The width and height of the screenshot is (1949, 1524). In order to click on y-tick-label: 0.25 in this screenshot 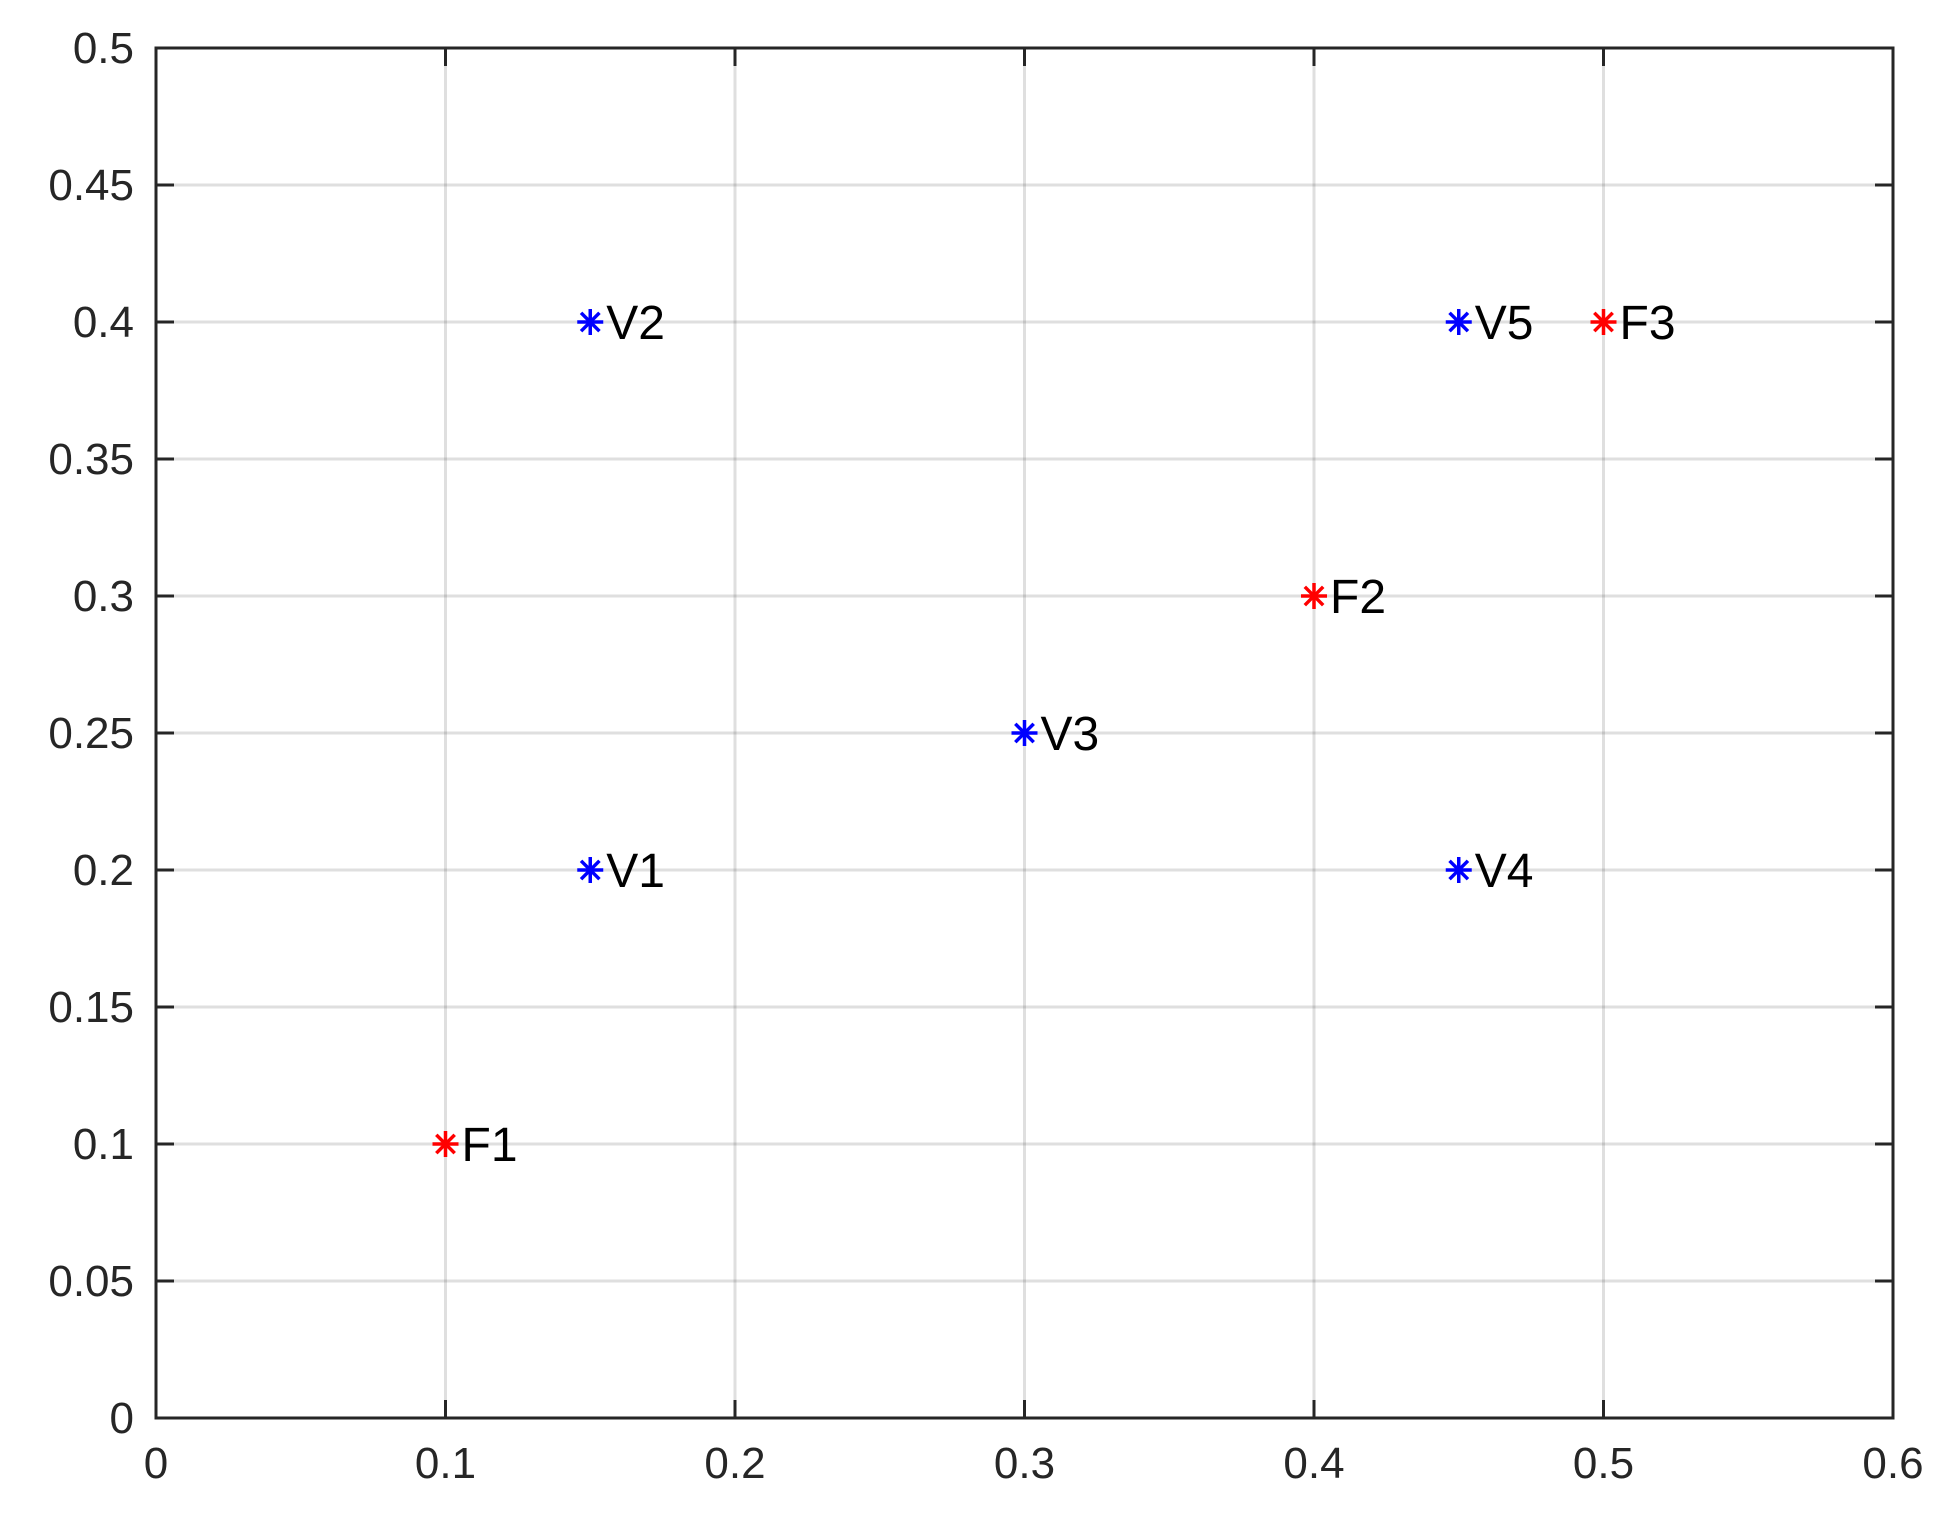, I will do `click(91, 733)`.